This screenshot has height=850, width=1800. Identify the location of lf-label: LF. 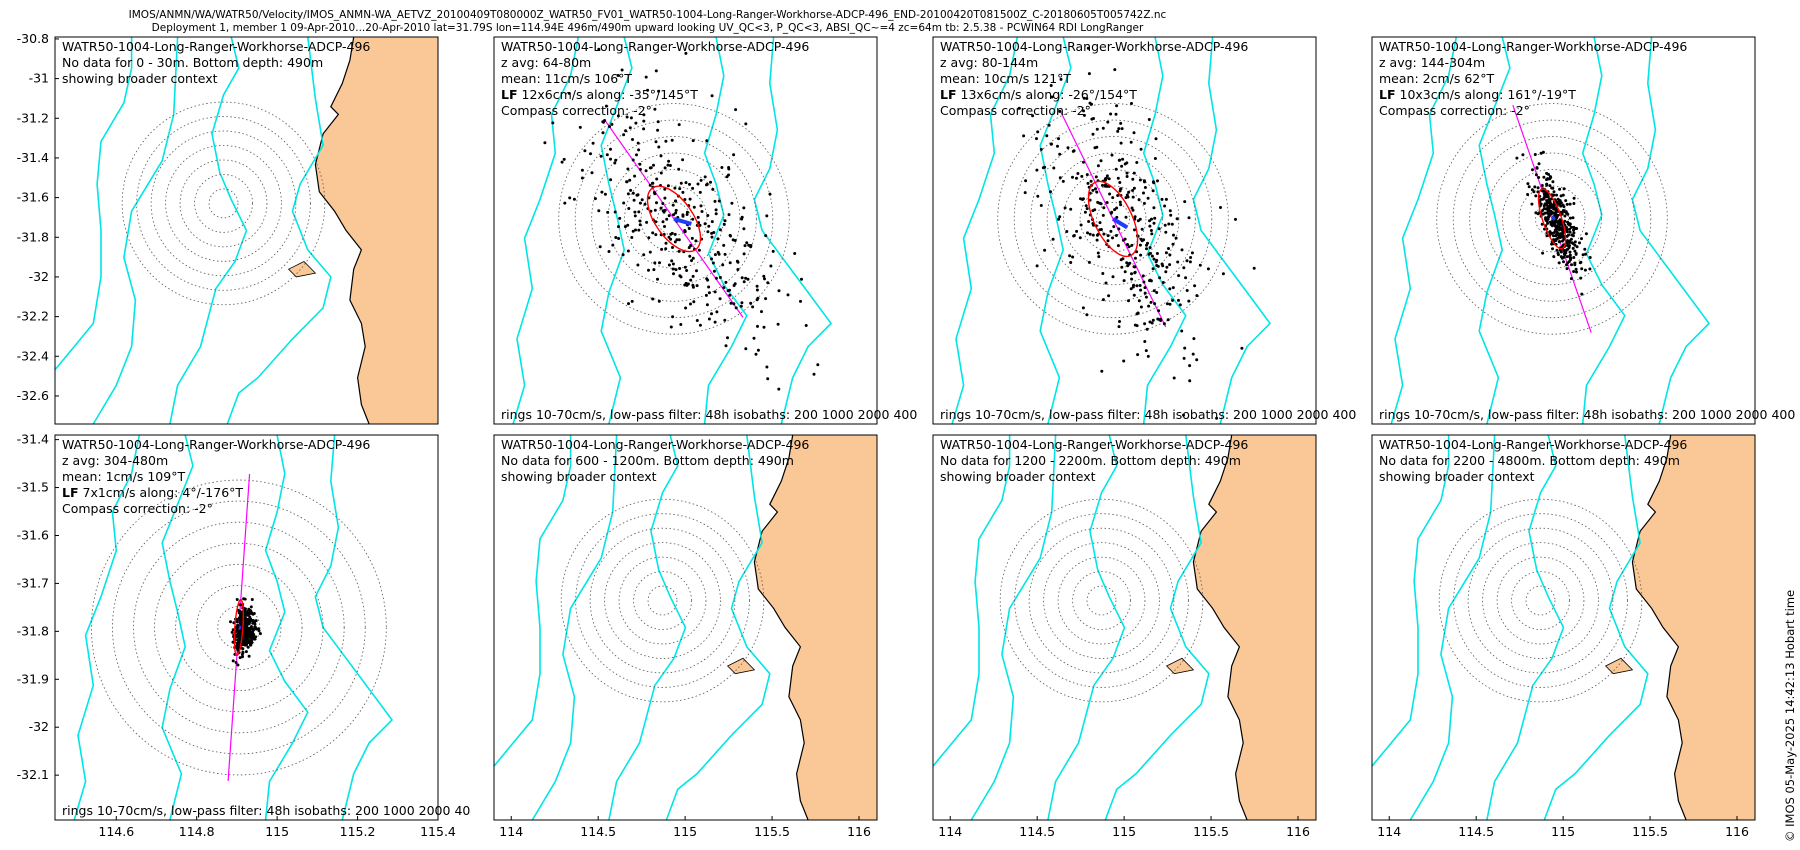
(1387, 94).